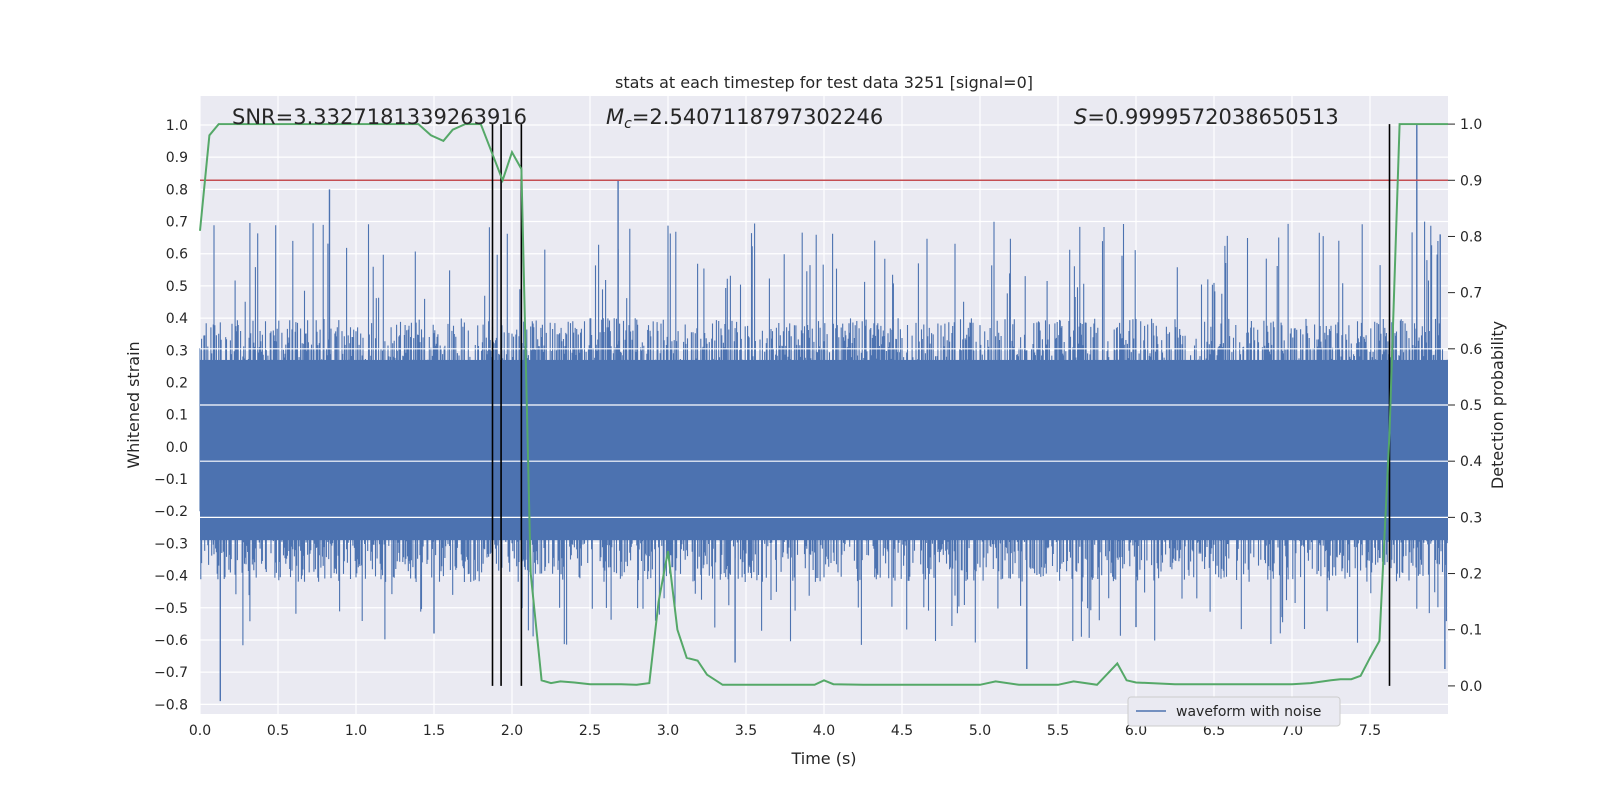 The image size is (1600, 800). What do you see at coordinates (379, 117) in the screenshot?
I see `snr-annotation: SNR=3.3327181339263916` at bounding box center [379, 117].